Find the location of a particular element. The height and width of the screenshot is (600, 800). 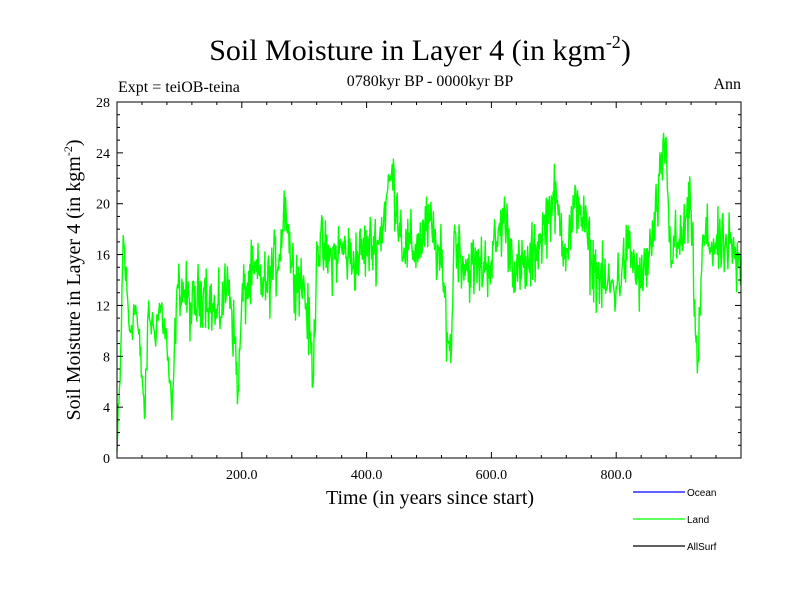

y-tick-label: 28 is located at coordinates (103, 103).